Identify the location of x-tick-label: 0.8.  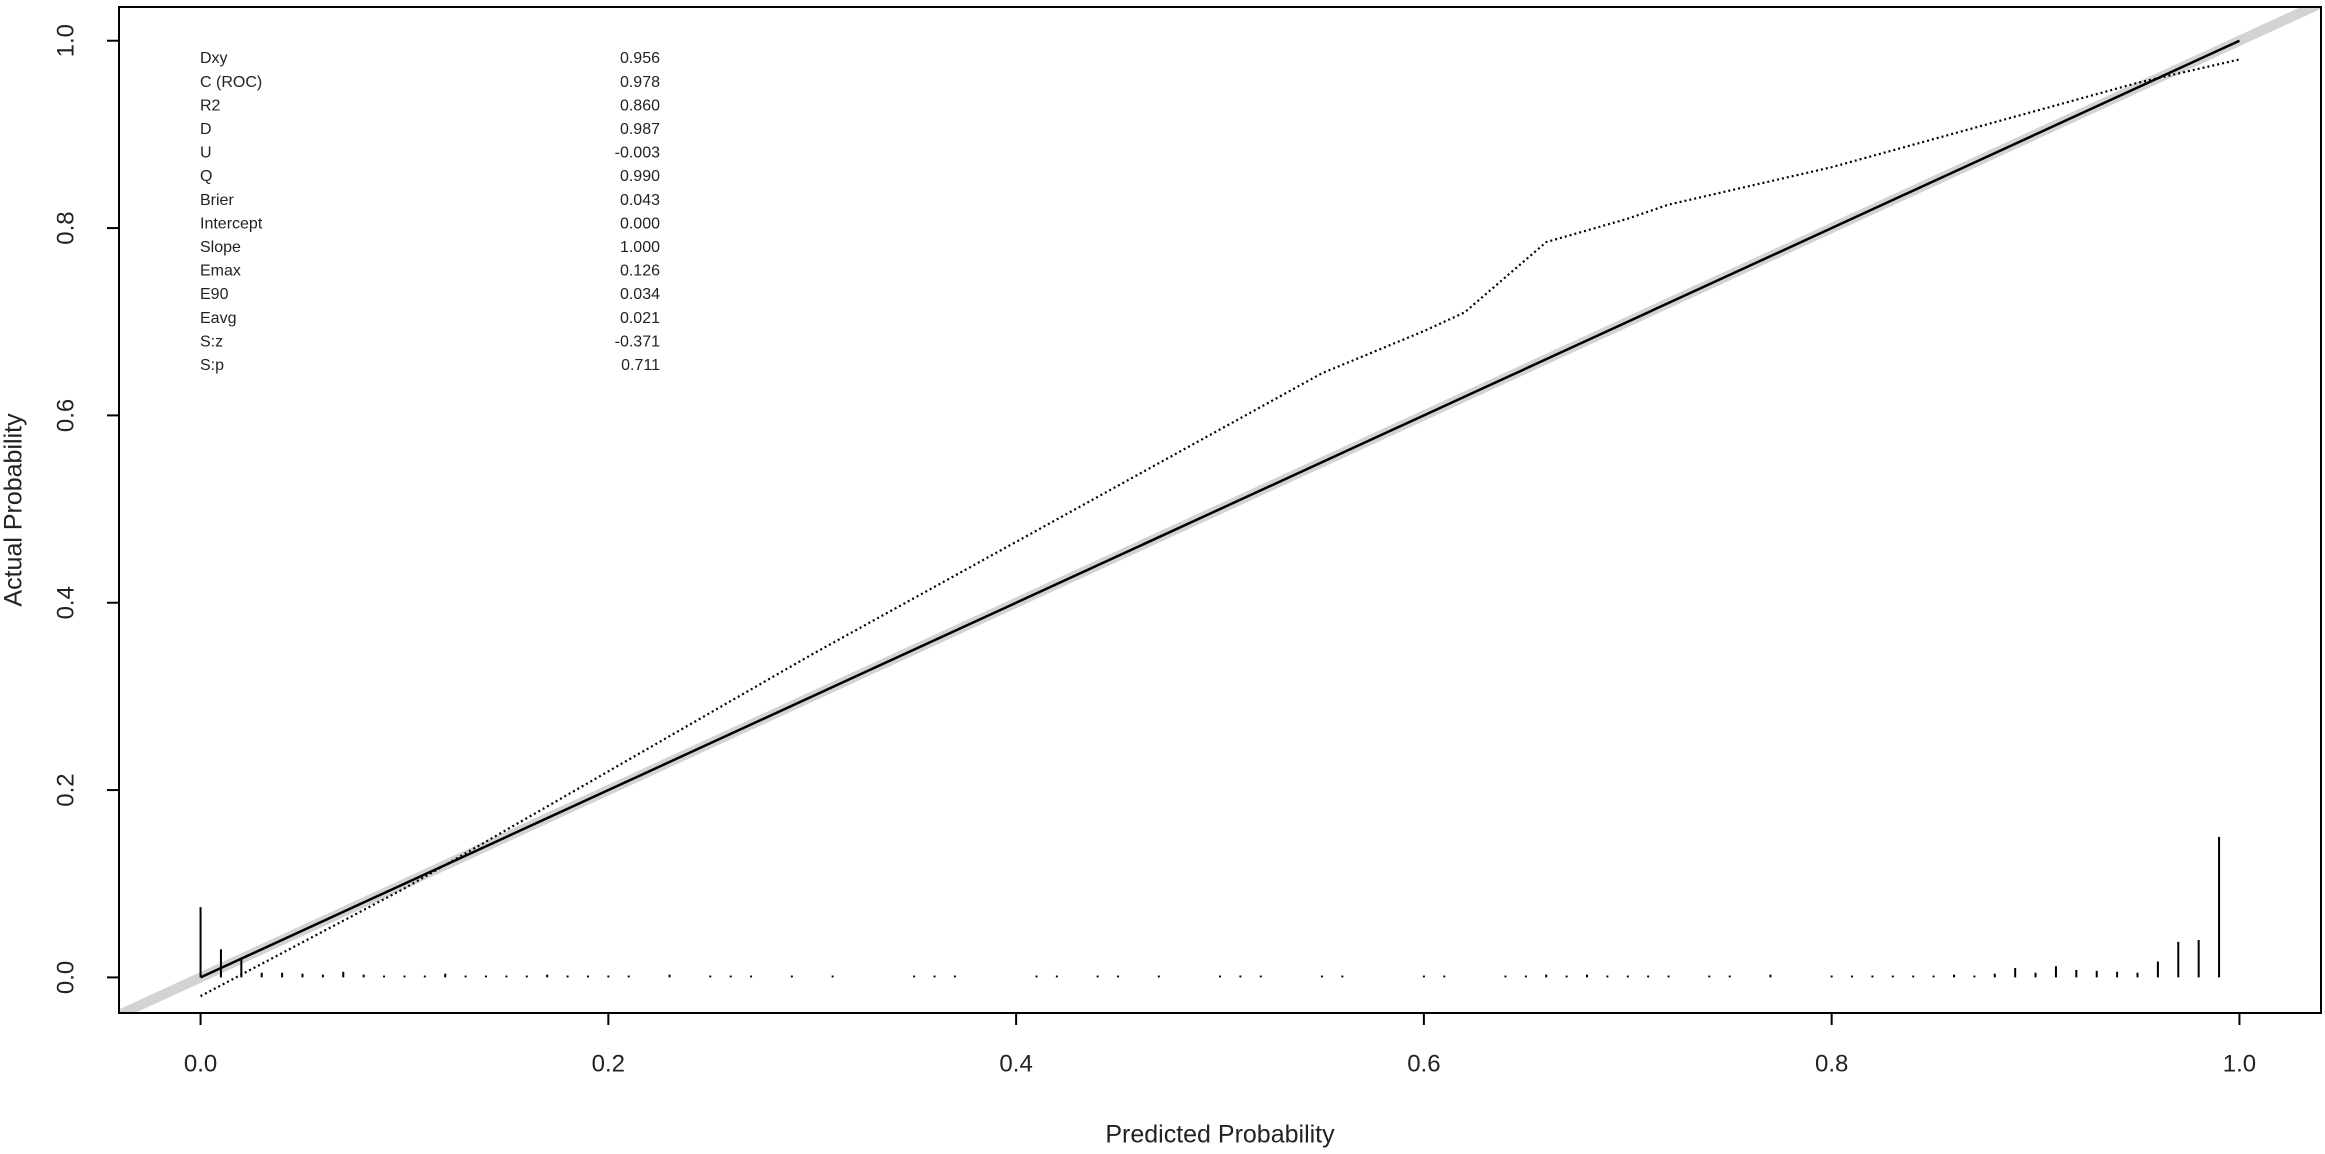
(1831, 1063).